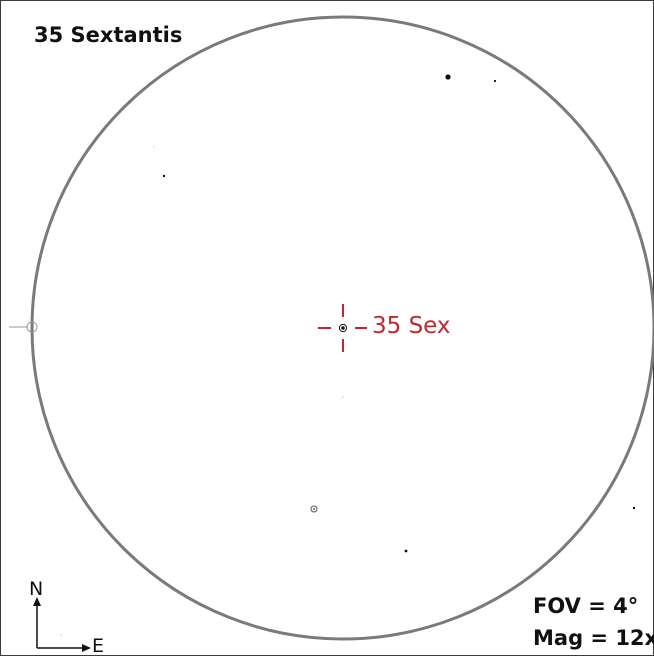 The image size is (654, 657). I want to click on north-label: N, so click(36, 589).